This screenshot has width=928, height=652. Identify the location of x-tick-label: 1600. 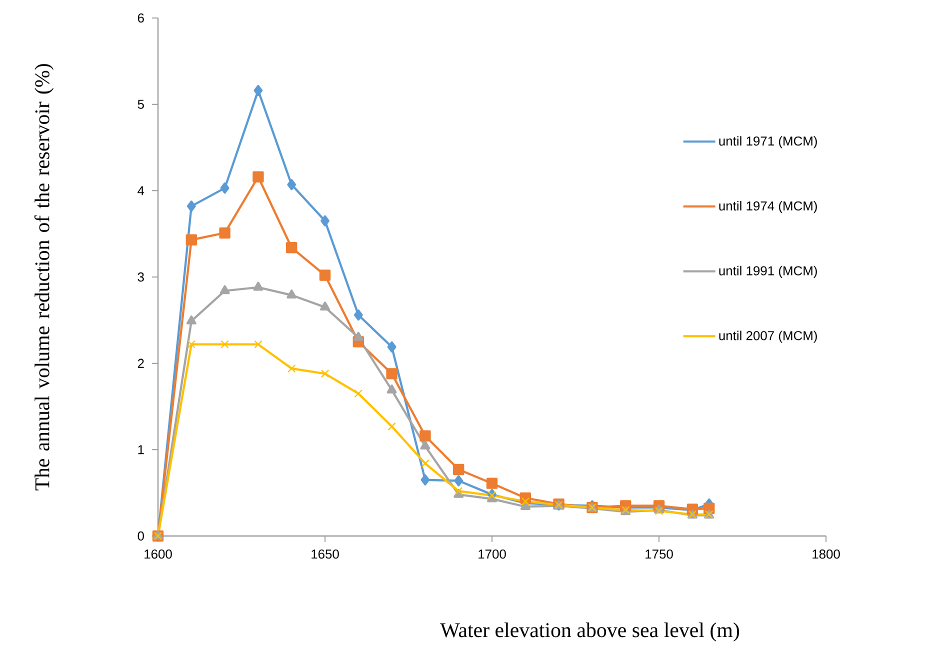
(158, 554).